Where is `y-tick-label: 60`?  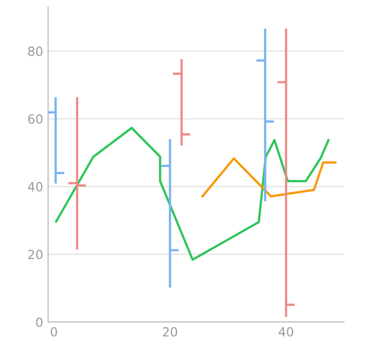 y-tick-label: 60 is located at coordinates (35, 119).